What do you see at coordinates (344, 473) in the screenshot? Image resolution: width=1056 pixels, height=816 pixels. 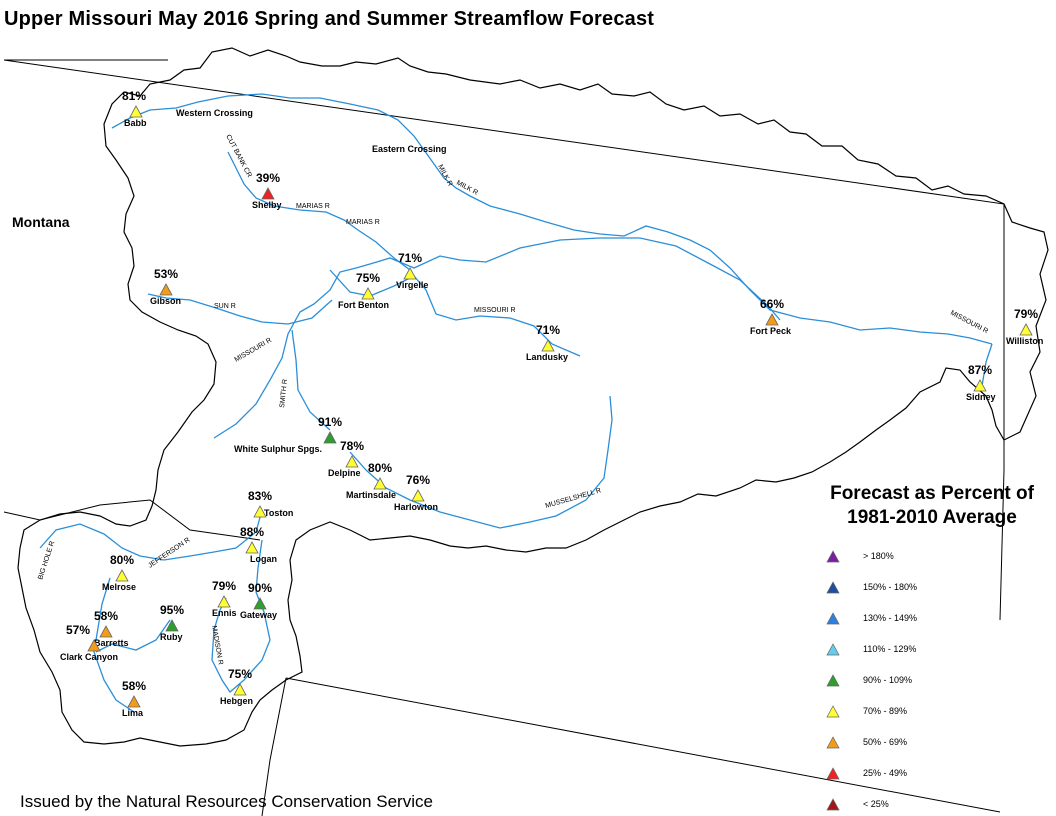 I see `station-name: Delpine` at bounding box center [344, 473].